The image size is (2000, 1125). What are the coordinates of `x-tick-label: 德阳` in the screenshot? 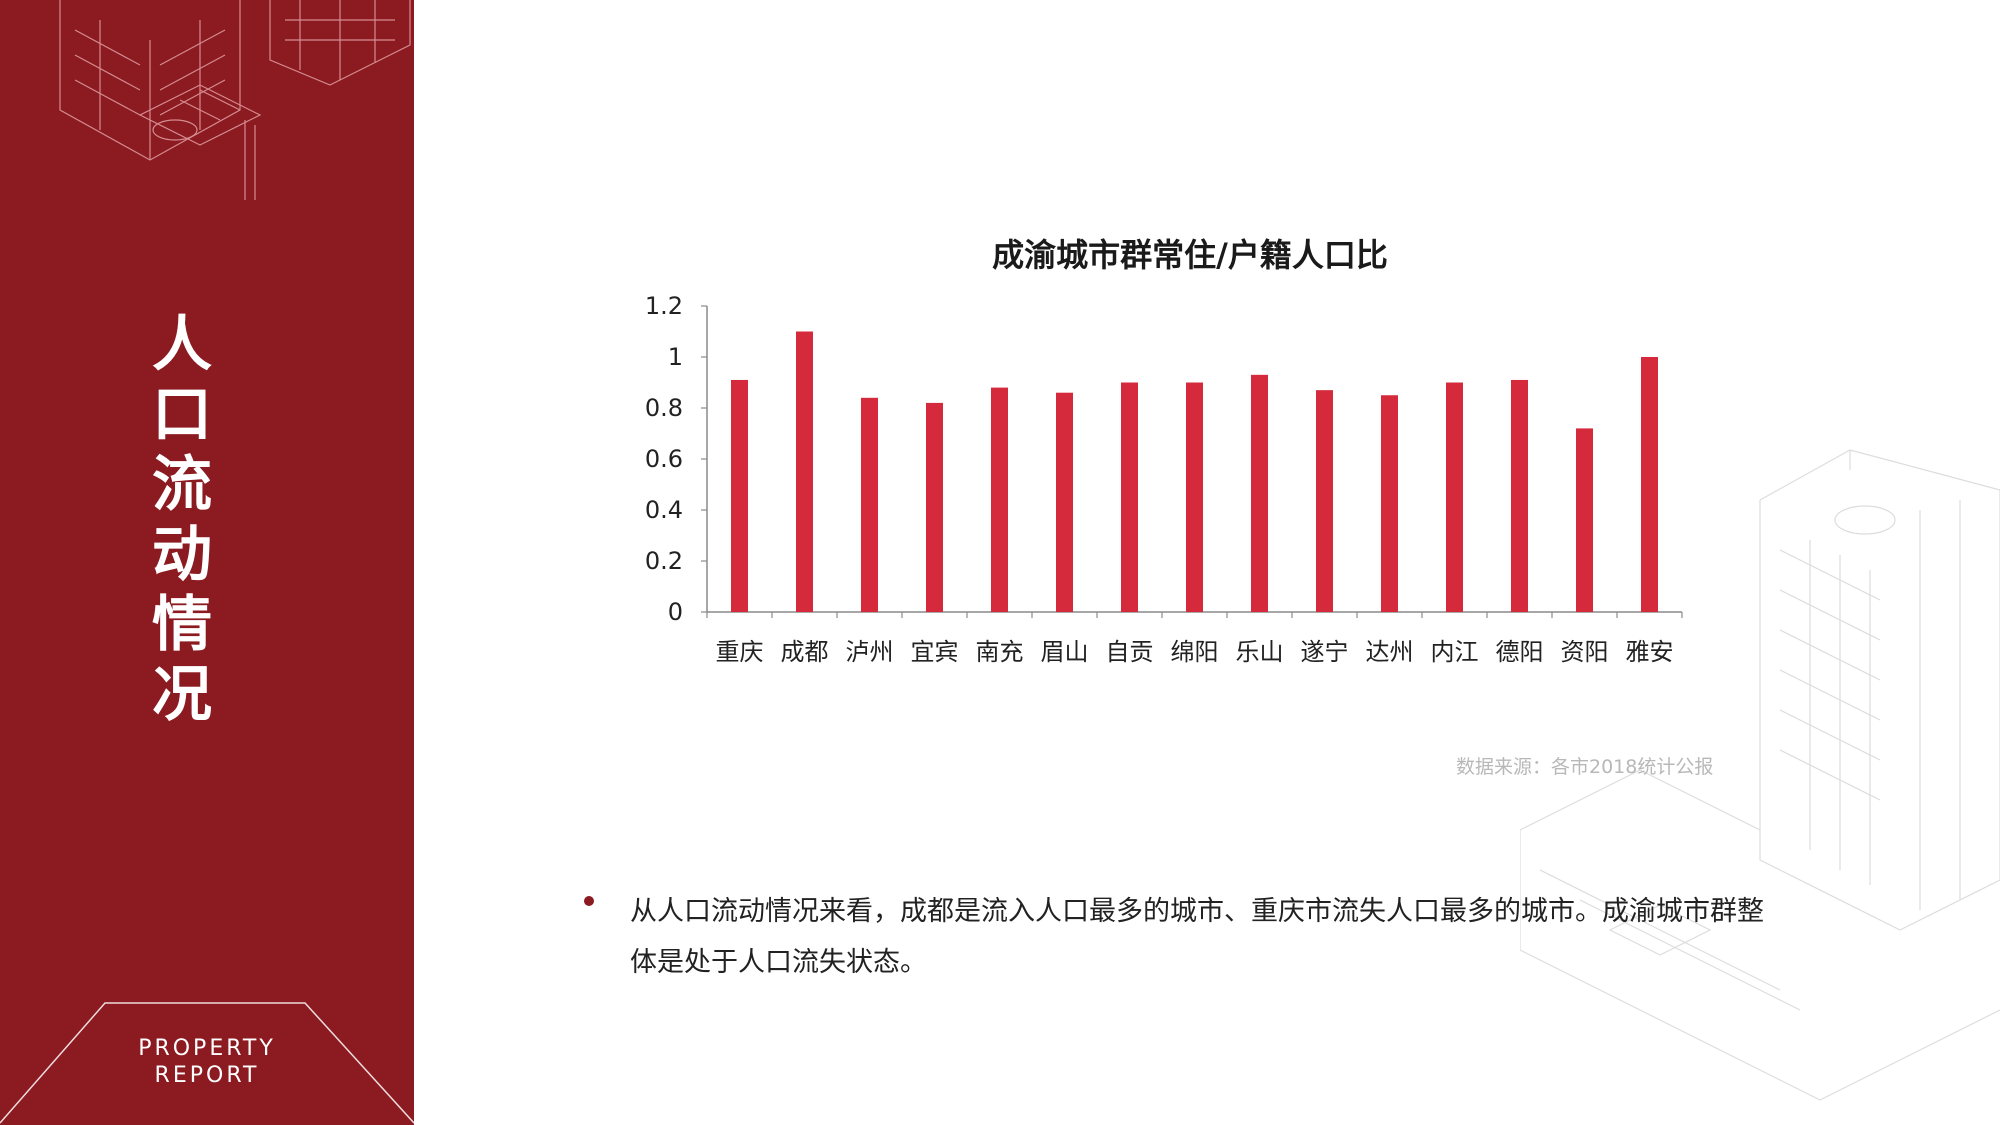 It's located at (1520, 652).